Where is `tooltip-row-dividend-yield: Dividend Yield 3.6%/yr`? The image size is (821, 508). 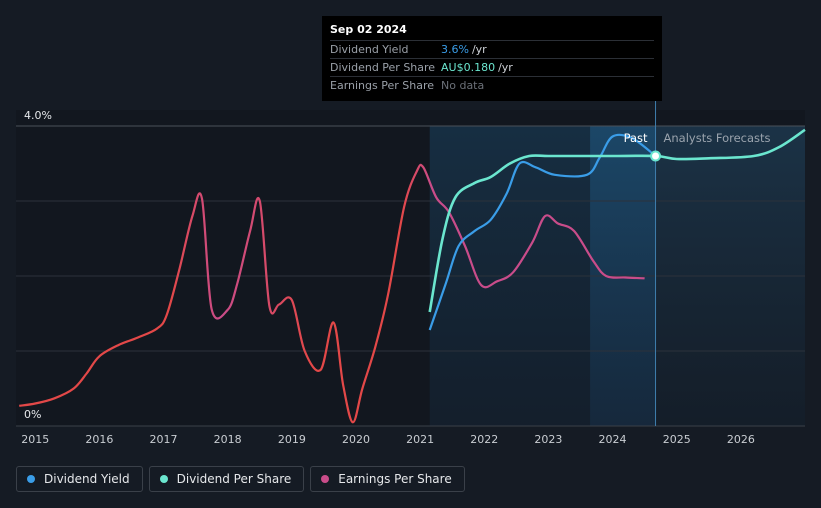
tooltip-row-dividend-yield: Dividend Yield 3.6%/yr is located at coordinates (492, 49).